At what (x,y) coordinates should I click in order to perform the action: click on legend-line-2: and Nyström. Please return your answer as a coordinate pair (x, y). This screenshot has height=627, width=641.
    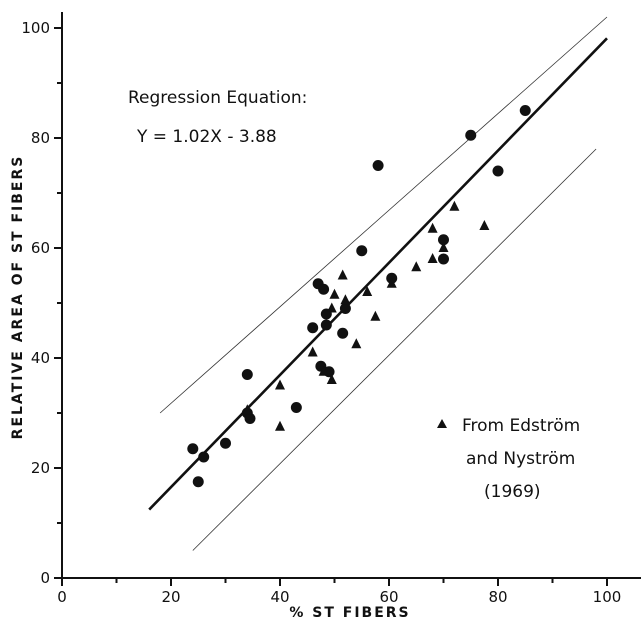
    Looking at the image, I should click on (520, 459).